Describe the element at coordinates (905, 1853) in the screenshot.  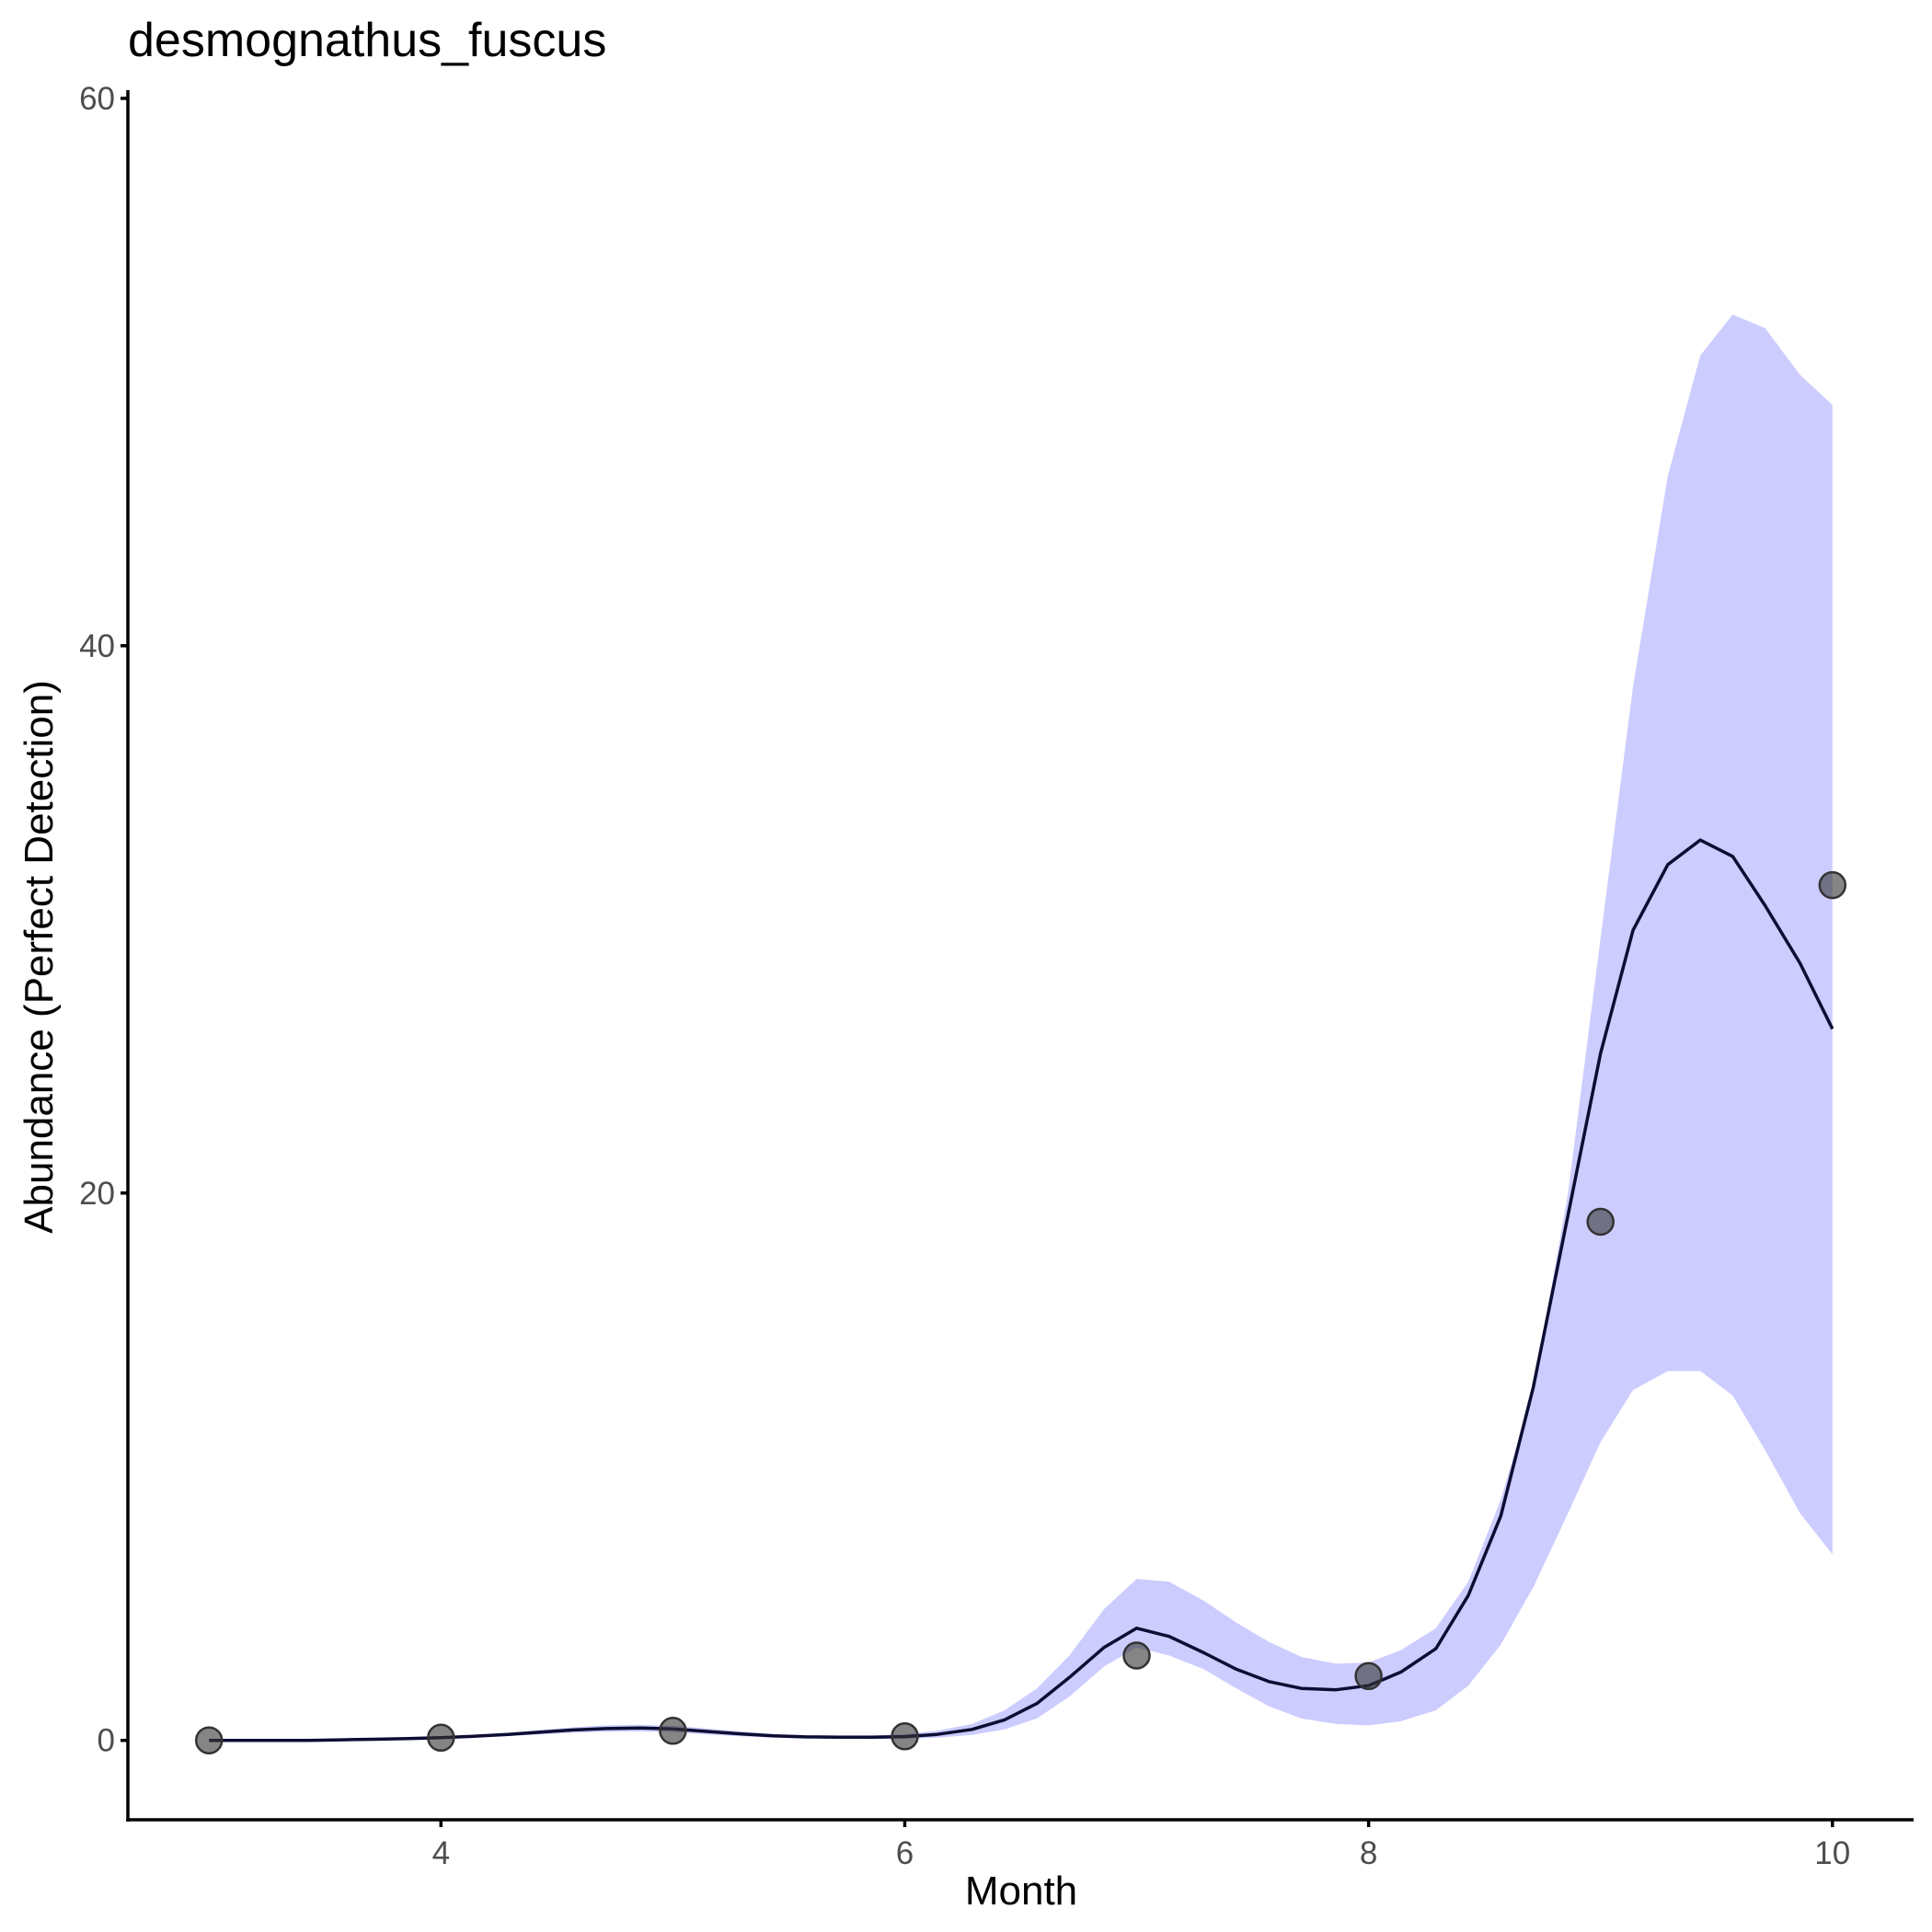
I see `x-tick-label: 6` at that location.